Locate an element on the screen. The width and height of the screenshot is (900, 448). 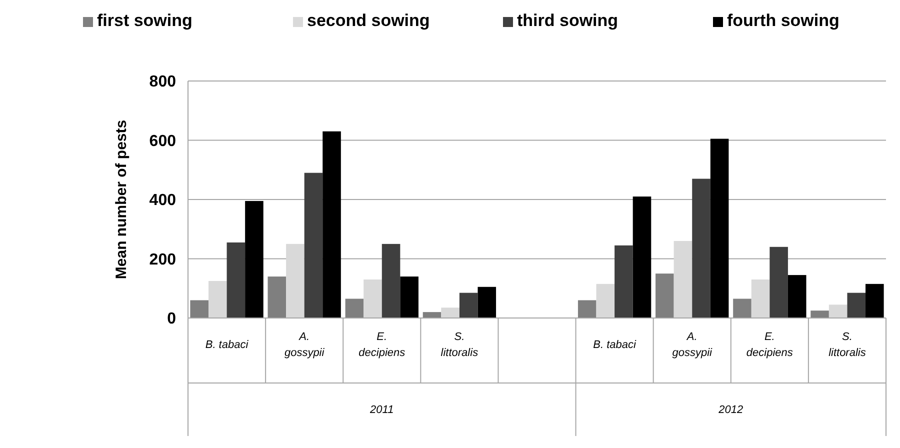
legend-label: second sowing is located at coordinates (368, 20).